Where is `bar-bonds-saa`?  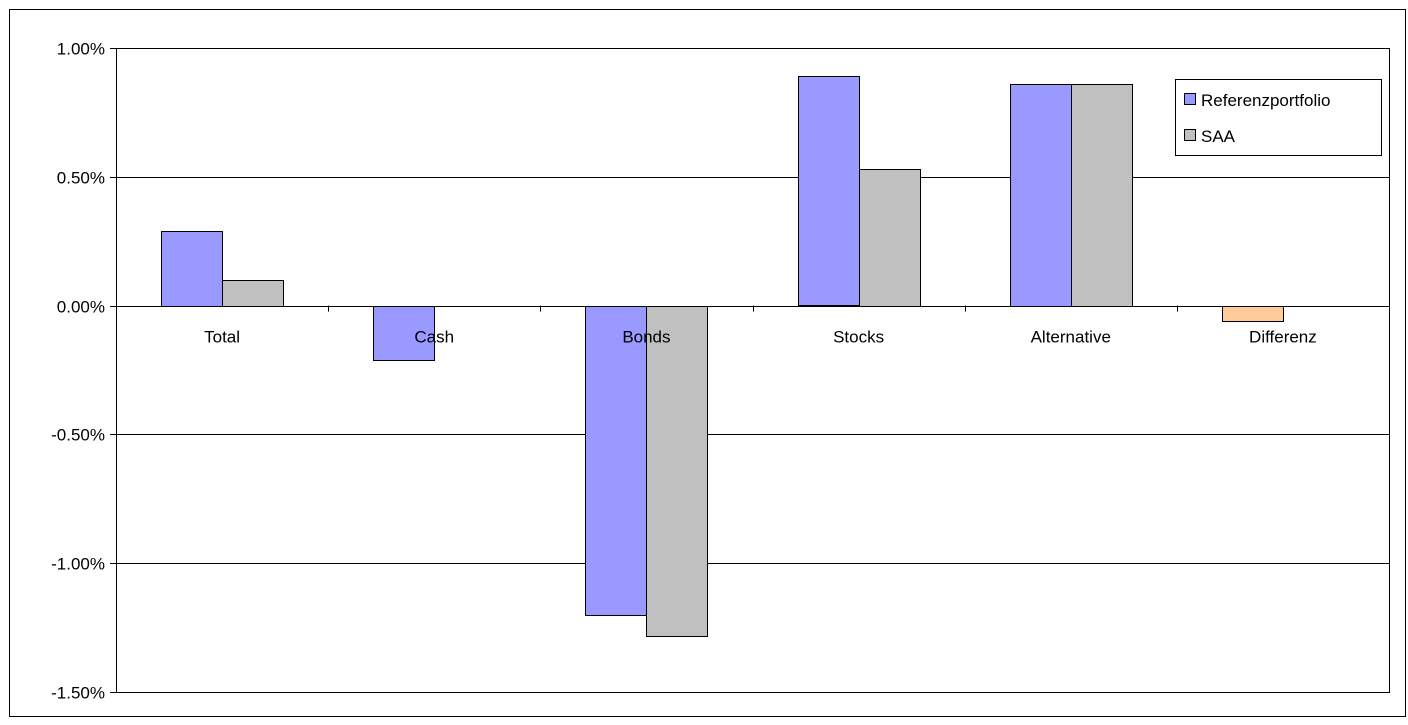
bar-bonds-saa is located at coordinates (677, 471).